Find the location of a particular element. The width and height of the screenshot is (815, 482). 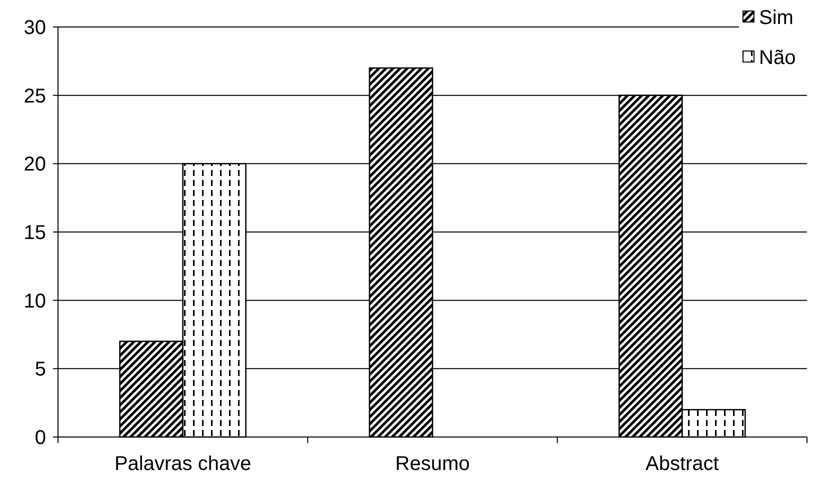

y-tick-label: 15 is located at coordinates (35, 233).